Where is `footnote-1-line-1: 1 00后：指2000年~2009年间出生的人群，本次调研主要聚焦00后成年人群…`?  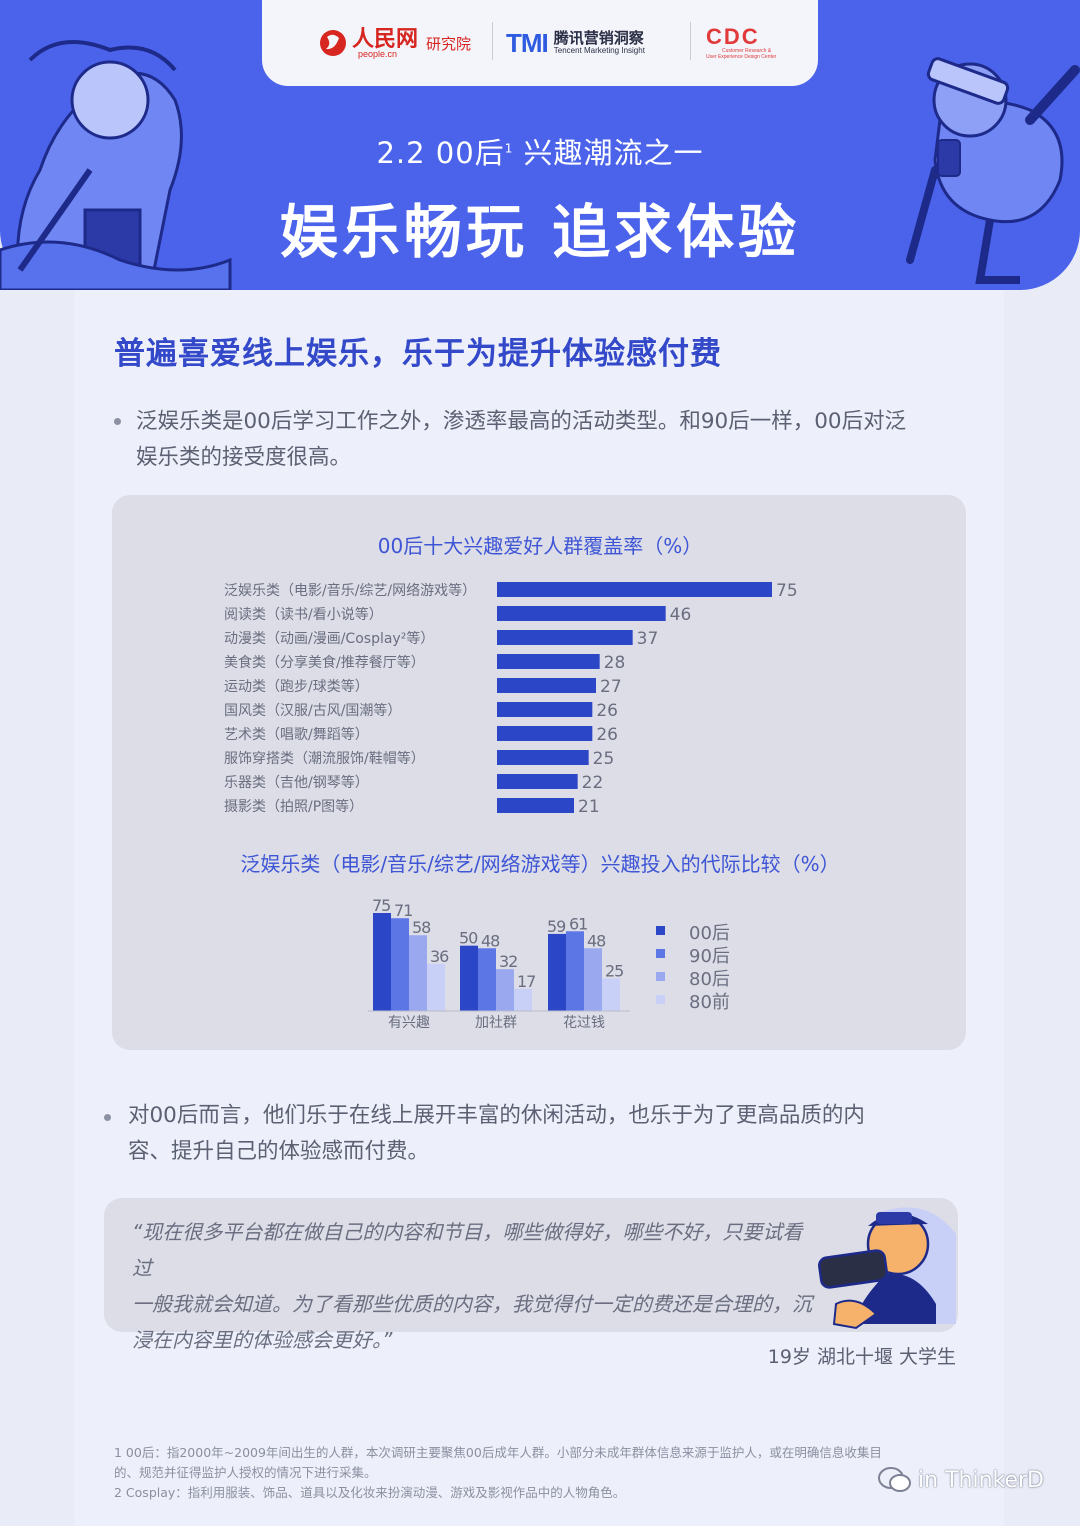 footnote-1-line-1: 1 00后：指2000年~2009年间出生的人群，本次调研主要聚焦00后成年人群… is located at coordinates (498, 1452).